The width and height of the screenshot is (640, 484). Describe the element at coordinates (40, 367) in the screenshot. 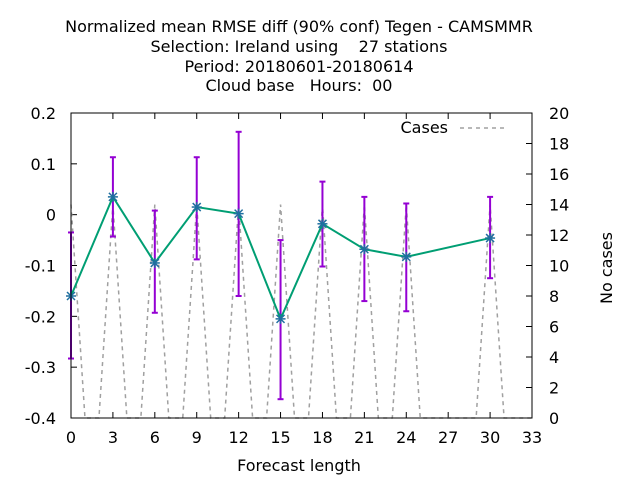

I see `y-tick-label: -0.3` at that location.